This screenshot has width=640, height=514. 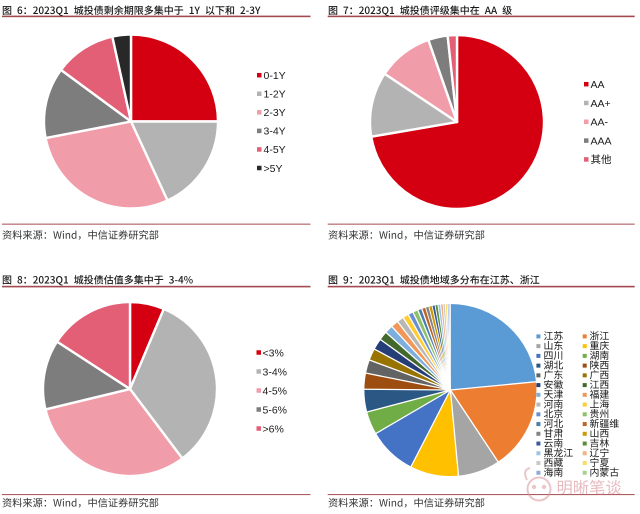 I want to click on svg-text: AA+, so click(x=601, y=104).